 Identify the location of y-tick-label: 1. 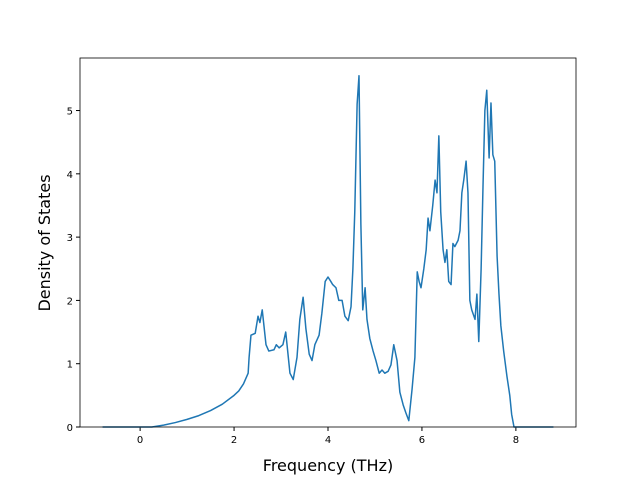
(70, 365).